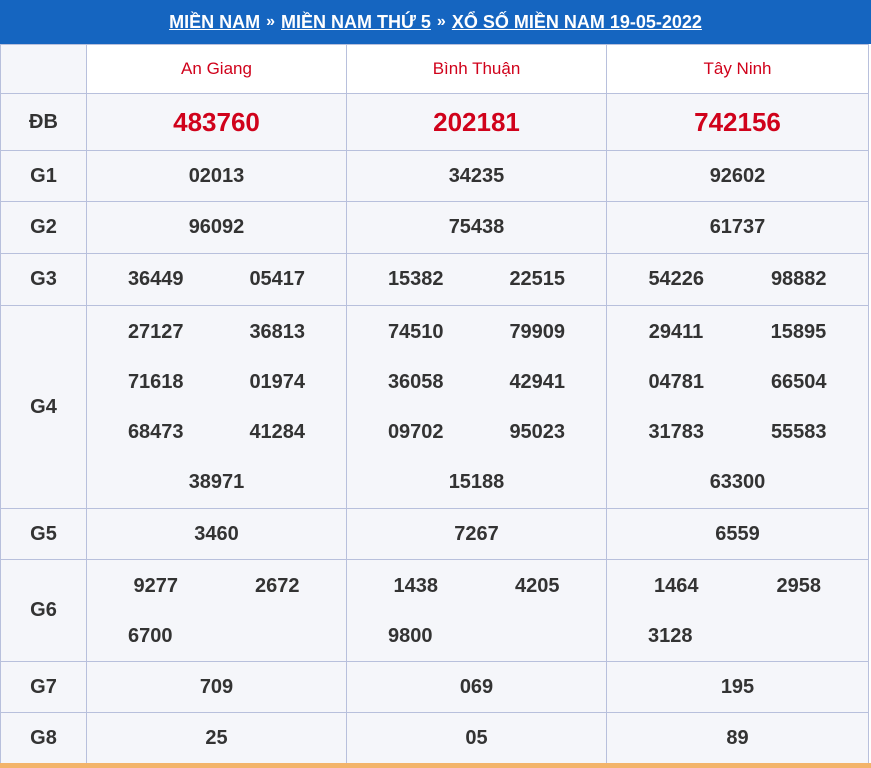 The width and height of the screenshot is (871, 768). Describe the element at coordinates (737, 227) in the screenshot. I see `prize-number: 61737` at that location.